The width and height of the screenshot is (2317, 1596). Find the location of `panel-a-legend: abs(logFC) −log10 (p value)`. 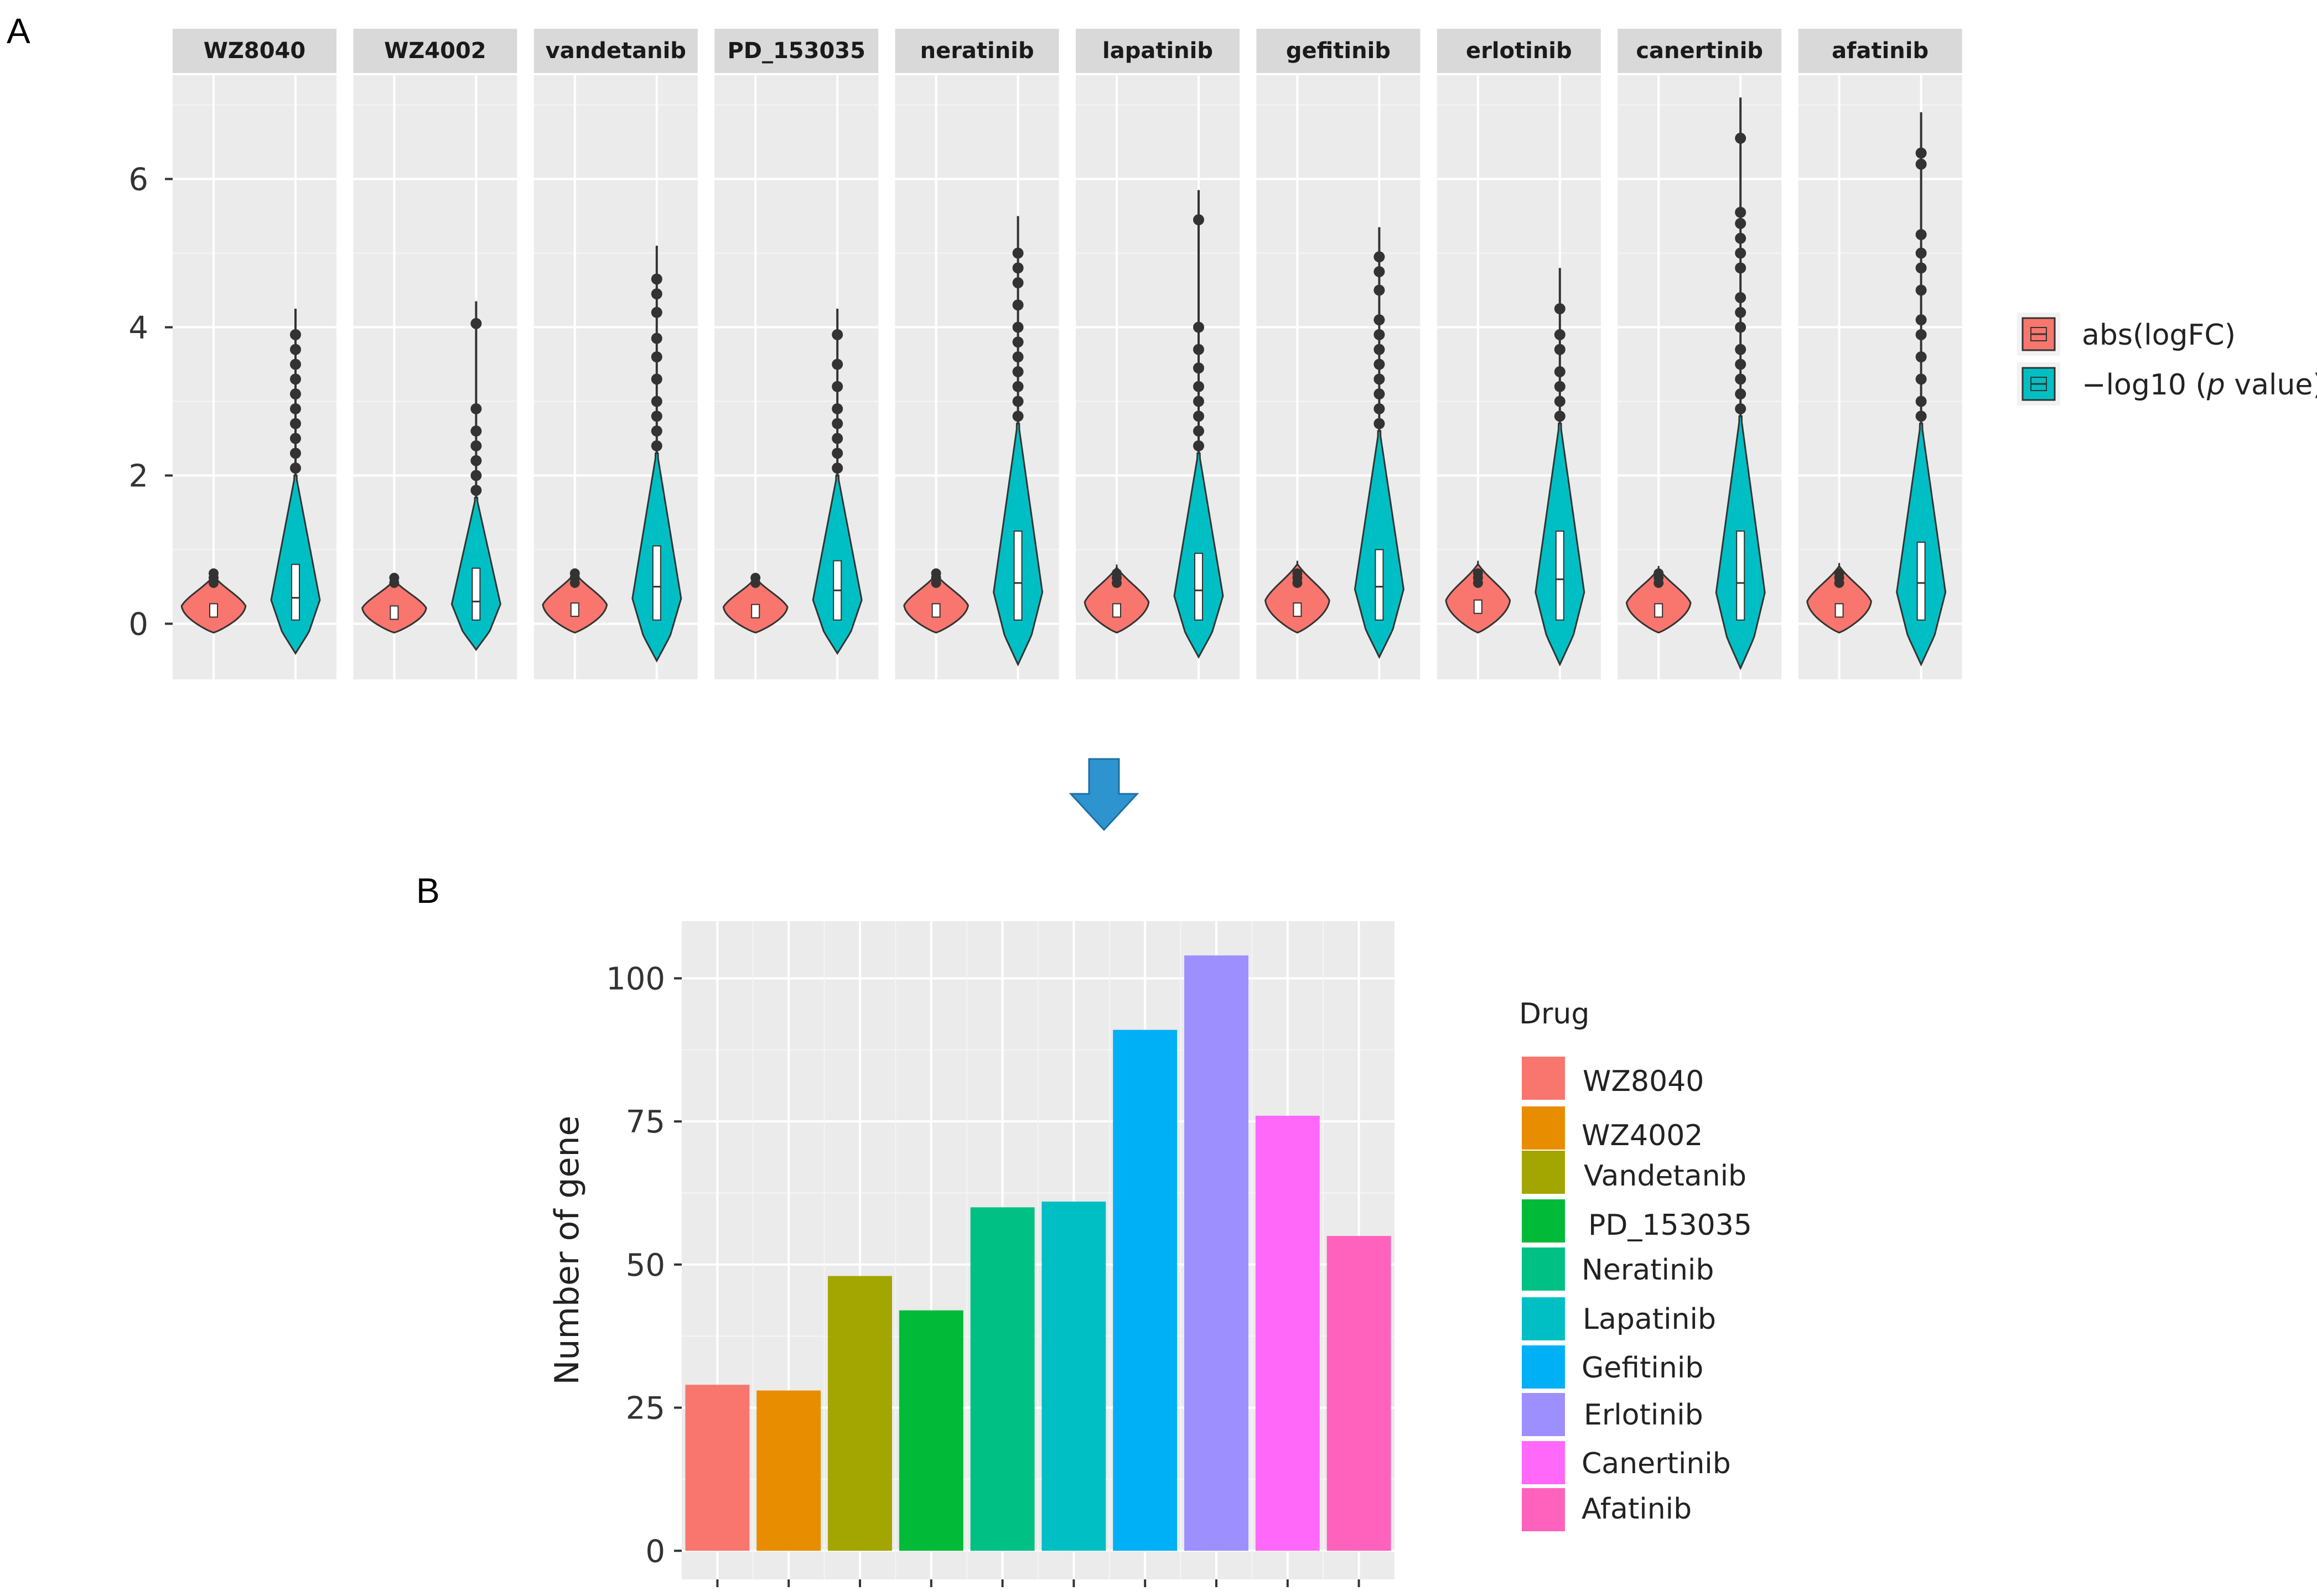

panel-a-legend: abs(logFC) −log10 (p value) is located at coordinates (2167, 360).